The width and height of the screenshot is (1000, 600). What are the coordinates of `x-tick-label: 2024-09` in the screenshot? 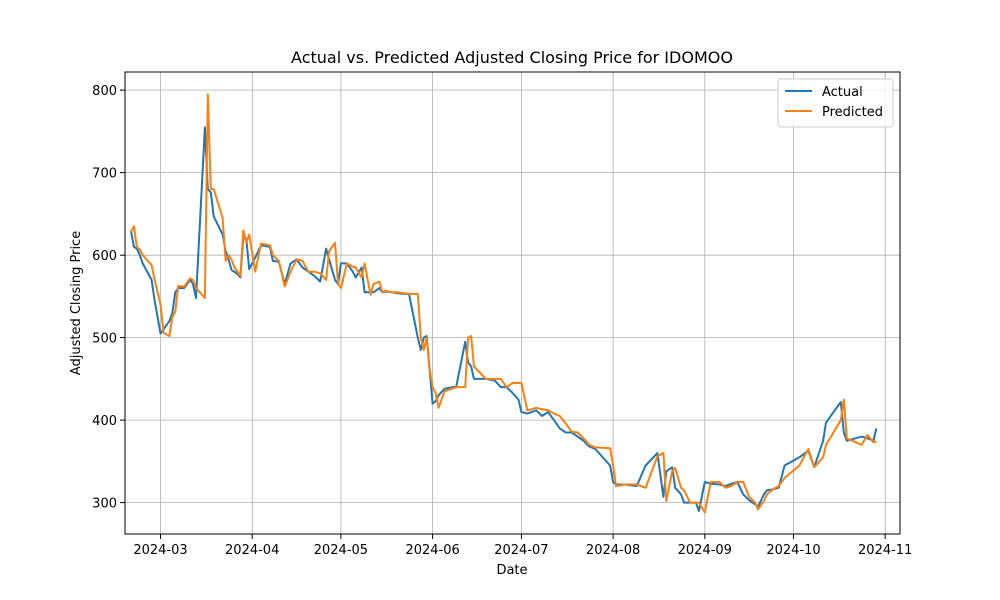 It's located at (705, 550).